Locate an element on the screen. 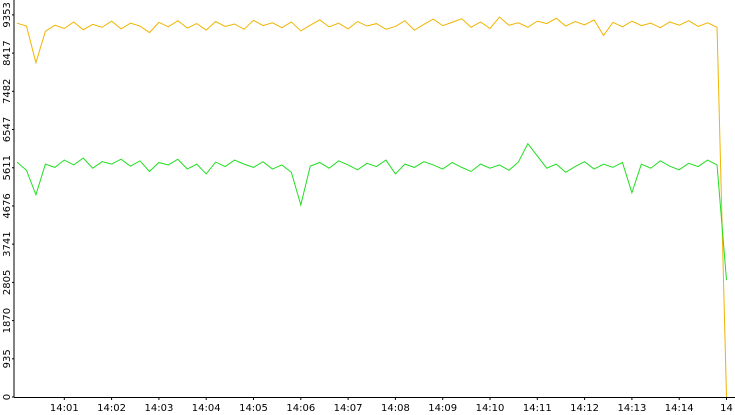 This screenshot has height=415, width=735. x-tick-label: 14:01 is located at coordinates (64, 408).